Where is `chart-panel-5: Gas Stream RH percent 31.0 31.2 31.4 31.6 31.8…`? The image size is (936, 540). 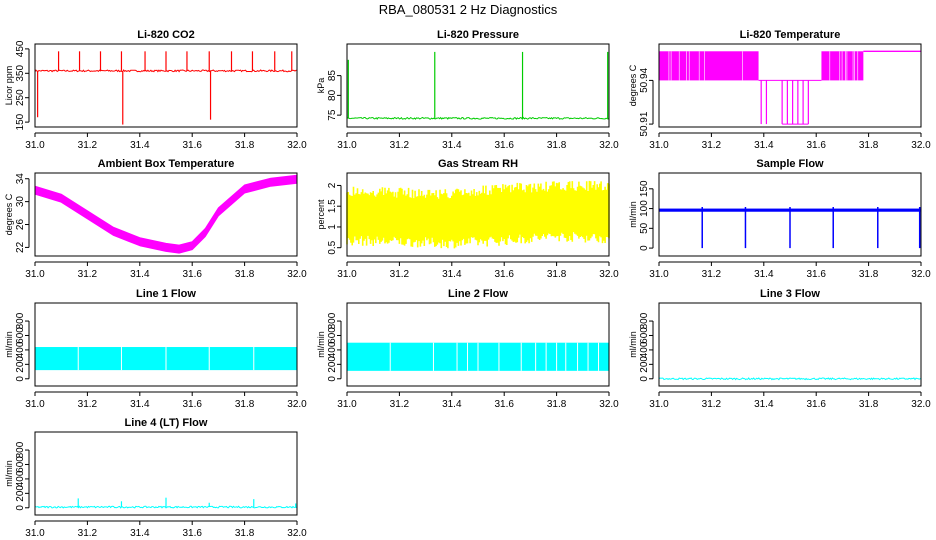
chart-panel-5: Gas Stream RH percent 31.0 31.2 31.4 31.6 31.8… is located at coordinates (467, 219).